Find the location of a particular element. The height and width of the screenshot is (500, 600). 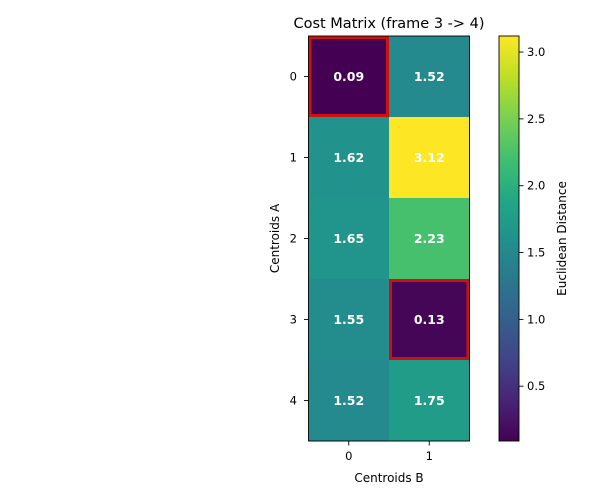

cell-value-label: 0.09 is located at coordinates (348, 76).